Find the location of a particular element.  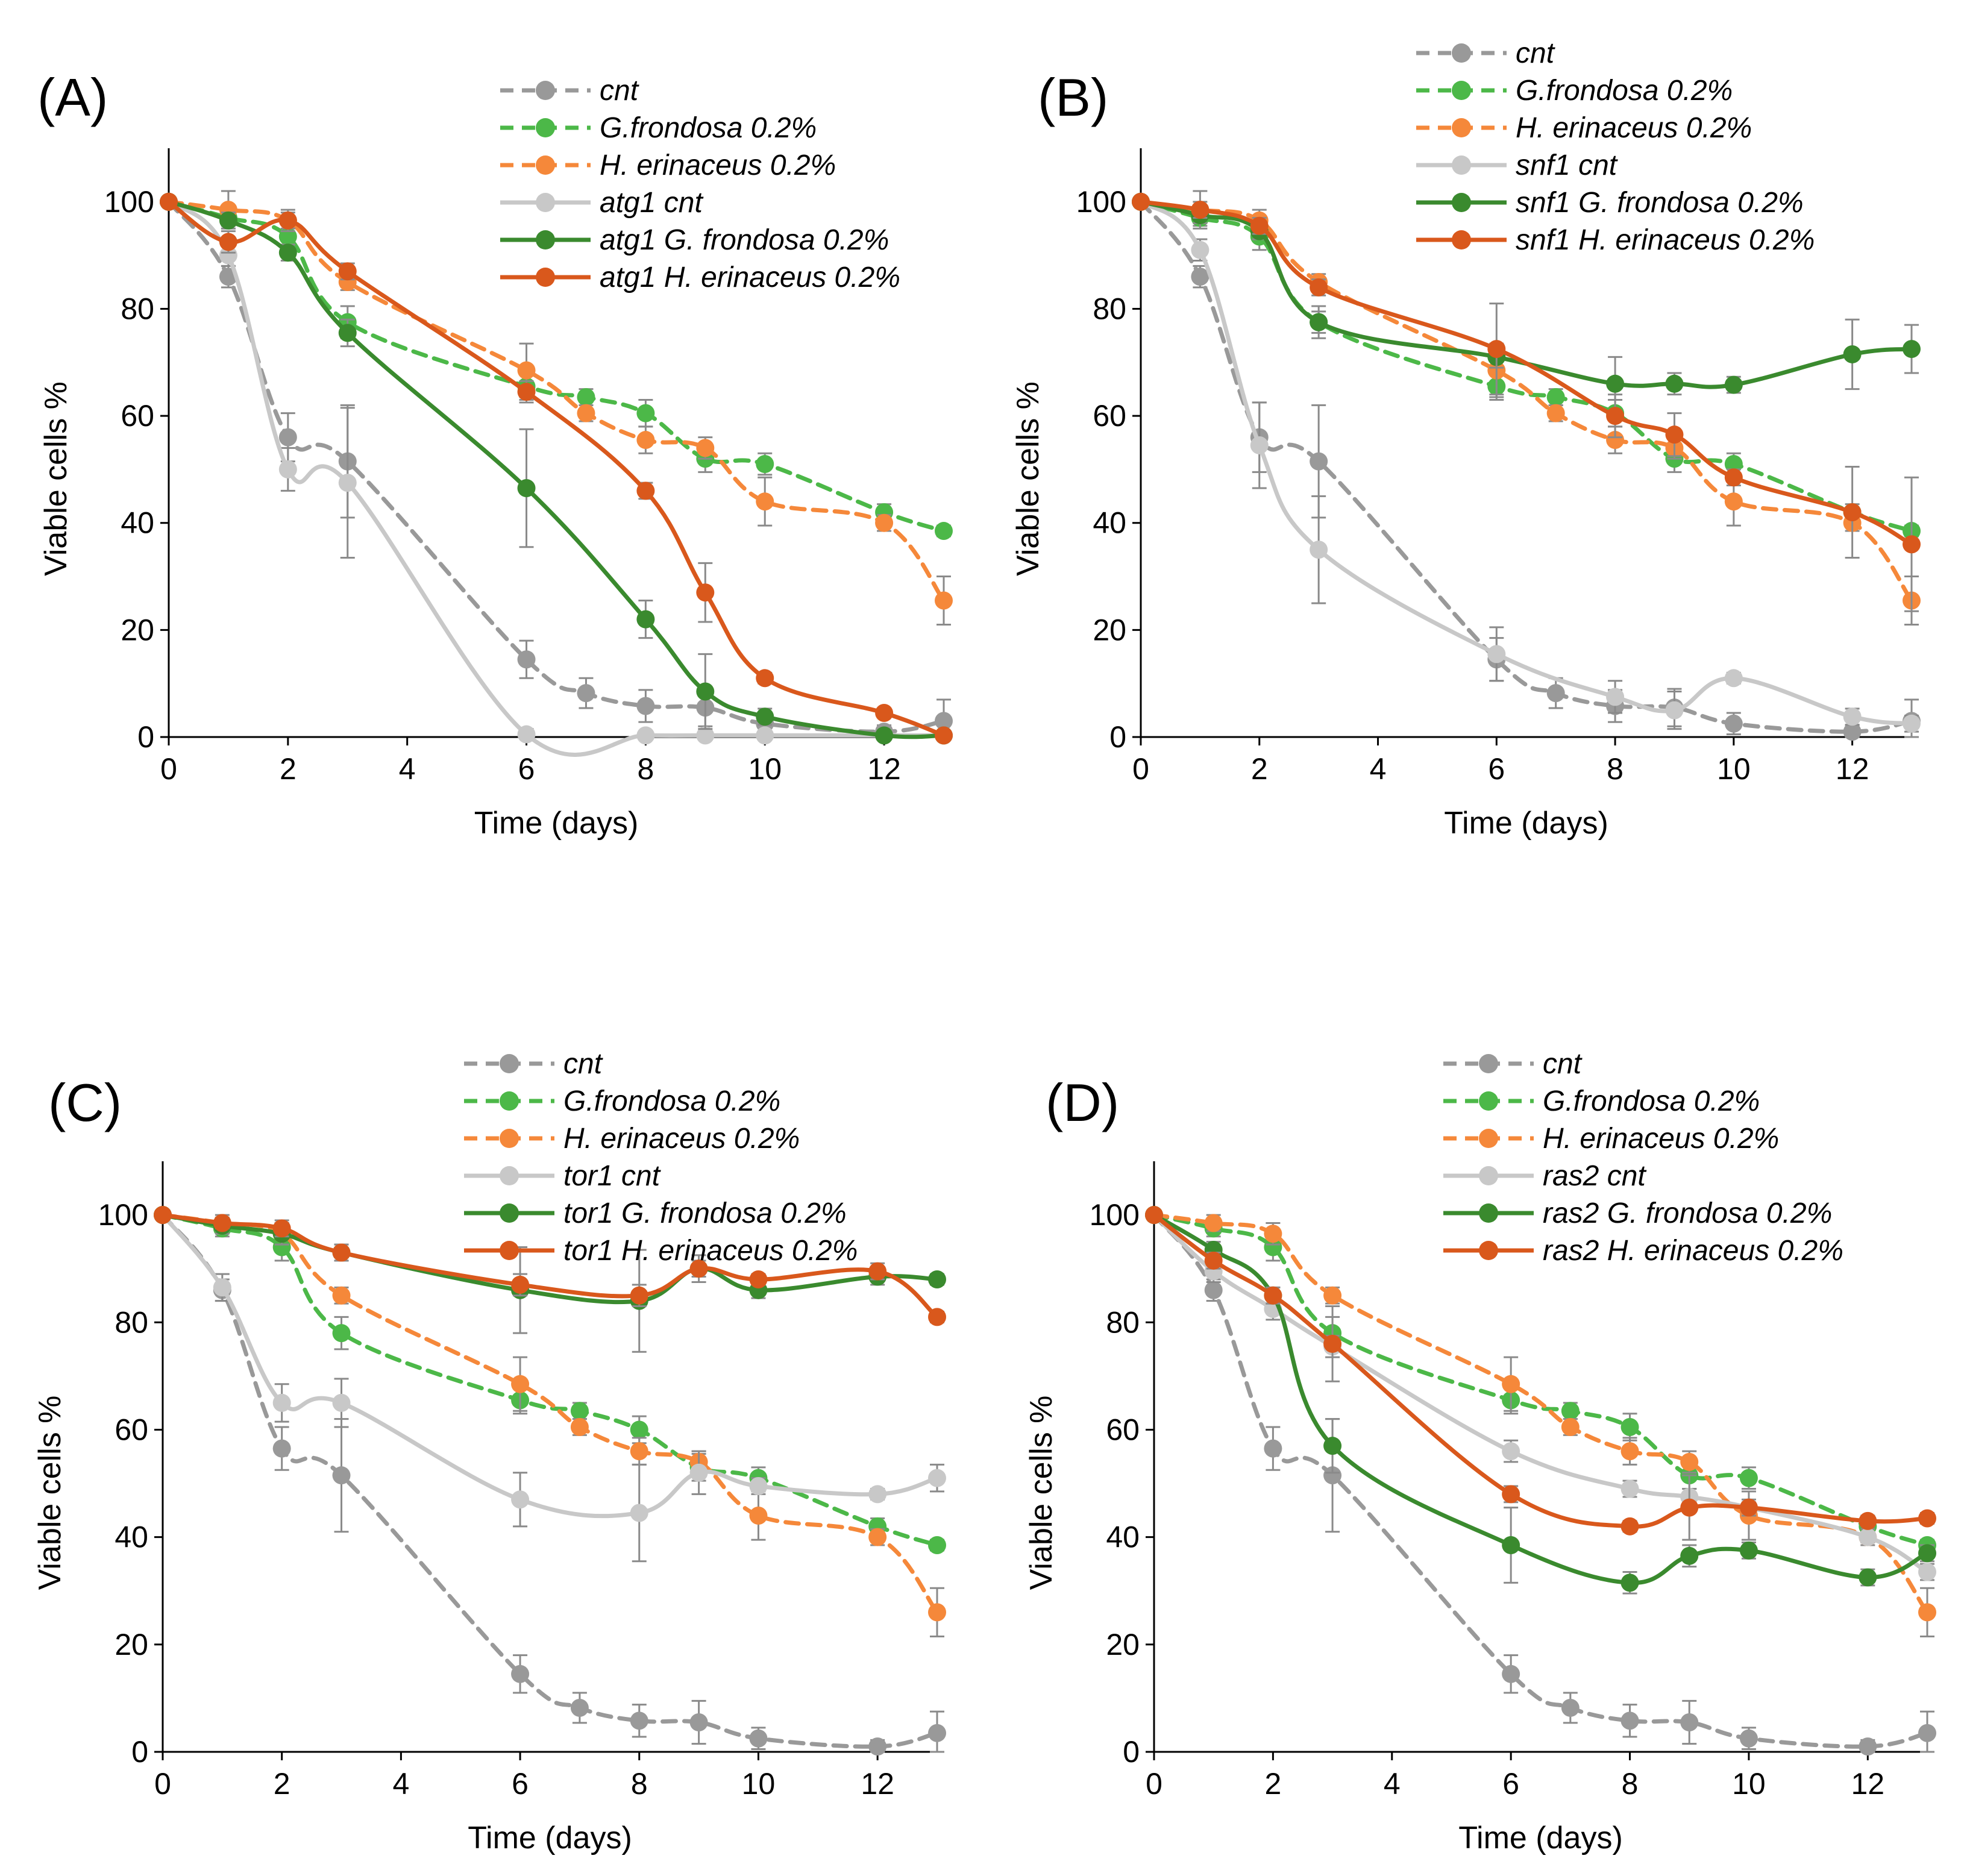

legend-entry: ras2 G. frondosa 0.2% is located at coordinates (1637, 1213).